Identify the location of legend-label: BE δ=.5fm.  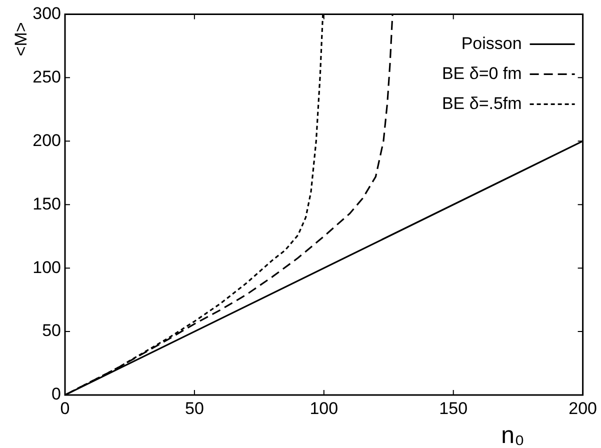
(482, 103).